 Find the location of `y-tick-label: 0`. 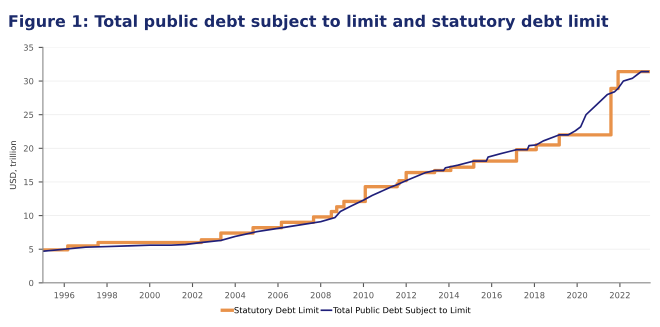

y-tick-label: 0 is located at coordinates (31, 283).